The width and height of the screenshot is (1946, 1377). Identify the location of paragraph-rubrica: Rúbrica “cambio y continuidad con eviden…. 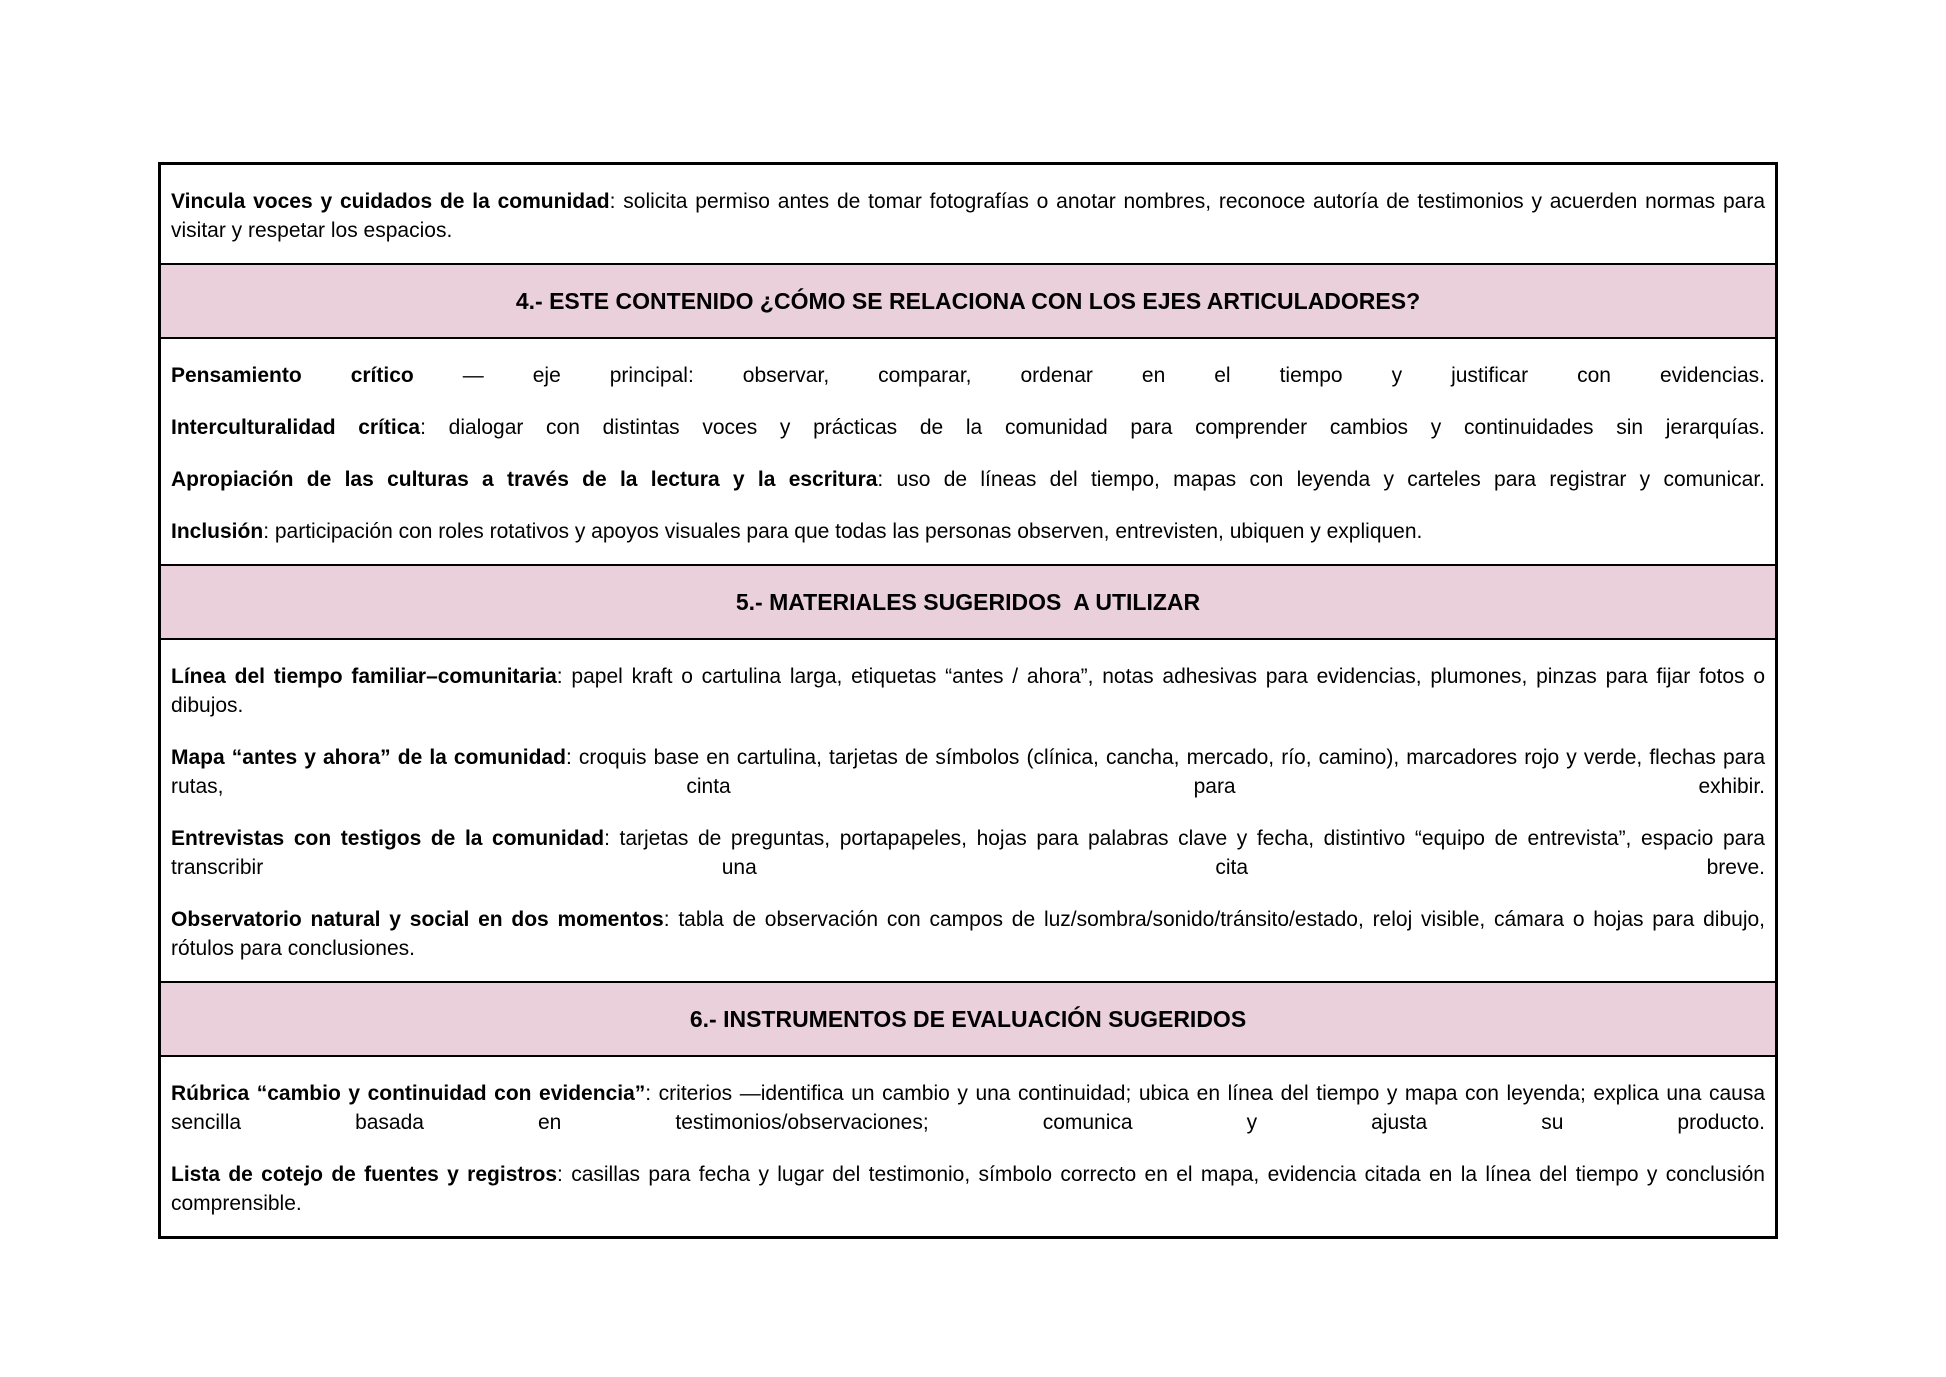
(968, 1108).